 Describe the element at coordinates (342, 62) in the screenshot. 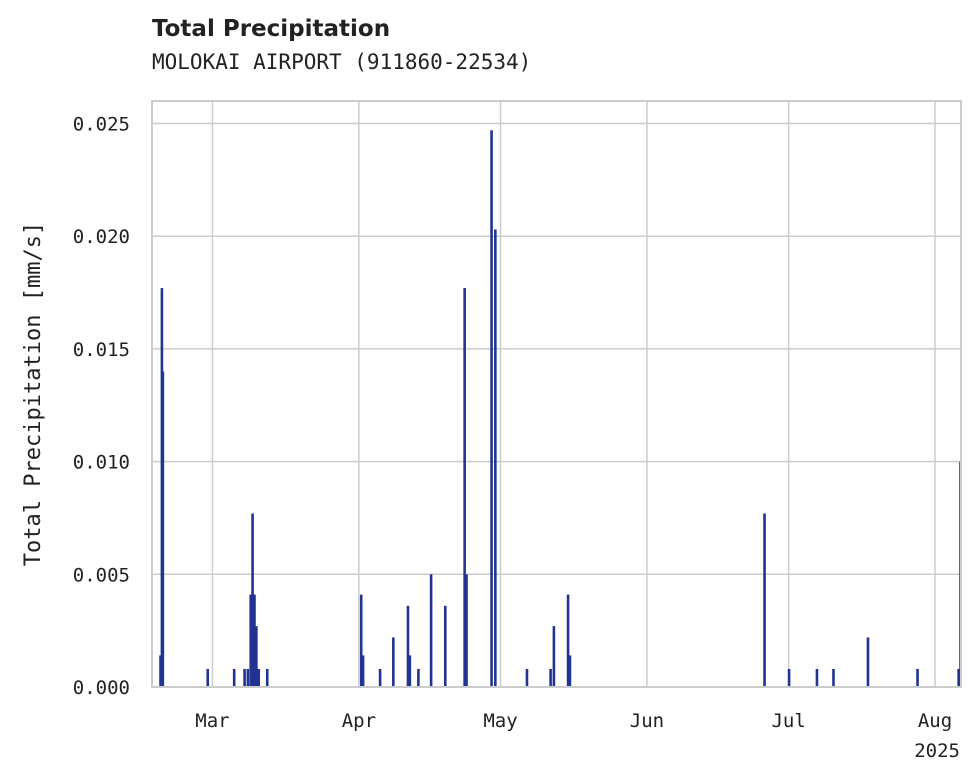

I see `chart-subtitle: MOLOKAI AIRPORT (911860-22534)` at that location.